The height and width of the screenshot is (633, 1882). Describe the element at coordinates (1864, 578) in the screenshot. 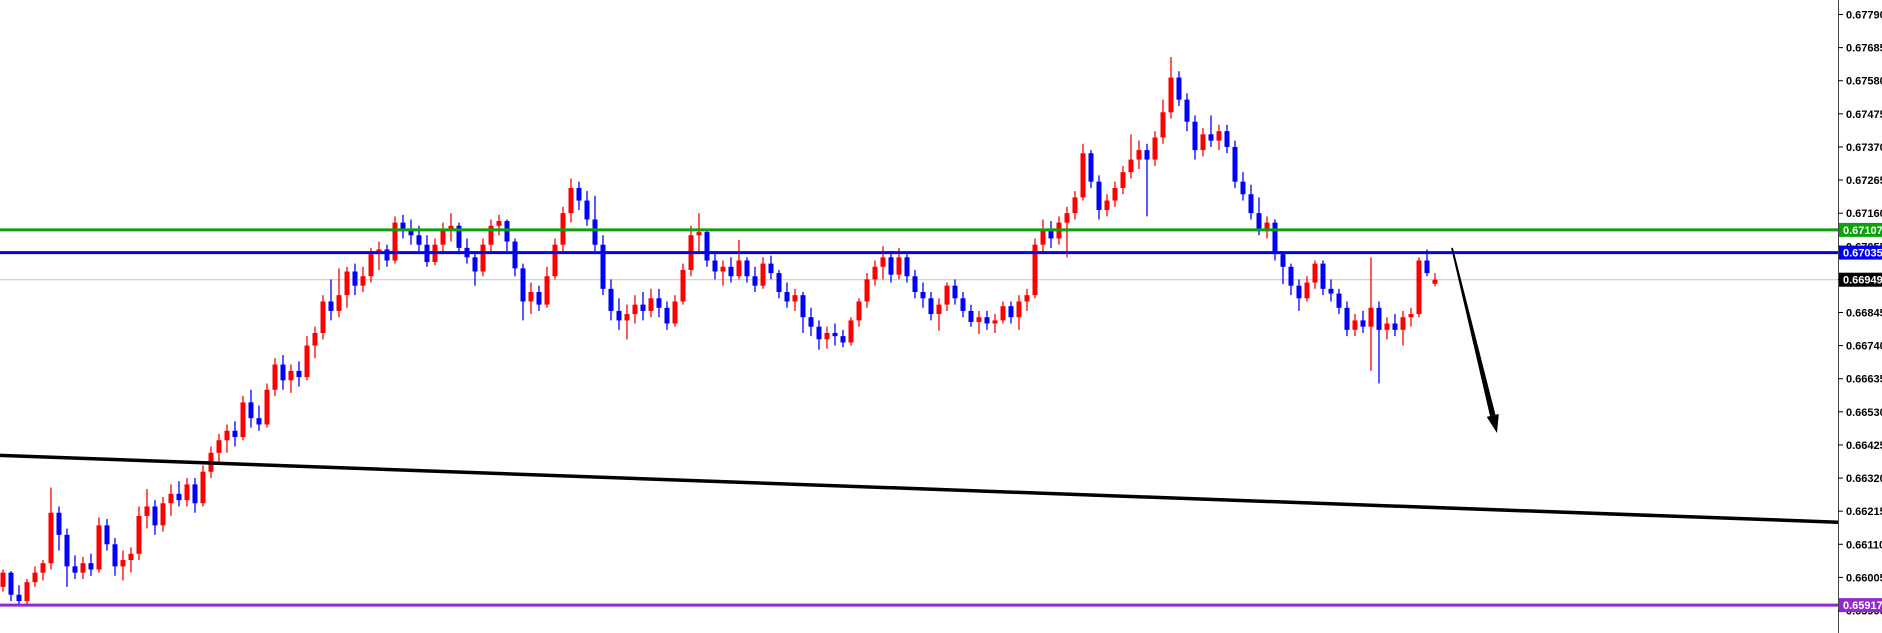

I see `axis-tick-label: 0.66005` at that location.